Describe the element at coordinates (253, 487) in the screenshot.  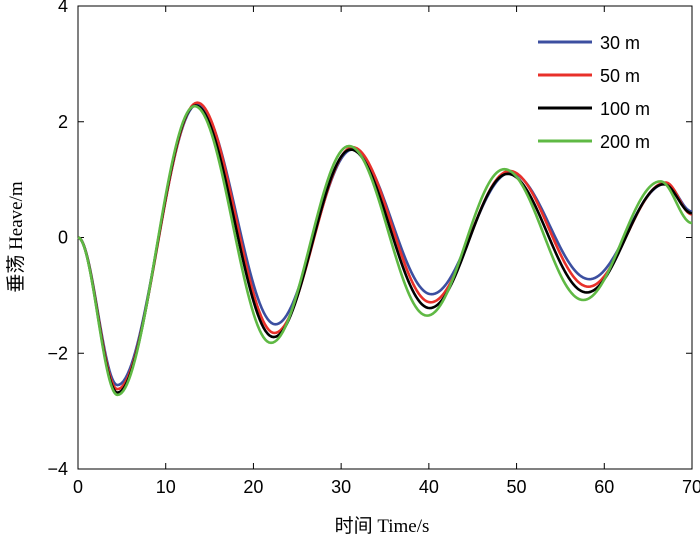
I see `x-tick-label: 20` at that location.